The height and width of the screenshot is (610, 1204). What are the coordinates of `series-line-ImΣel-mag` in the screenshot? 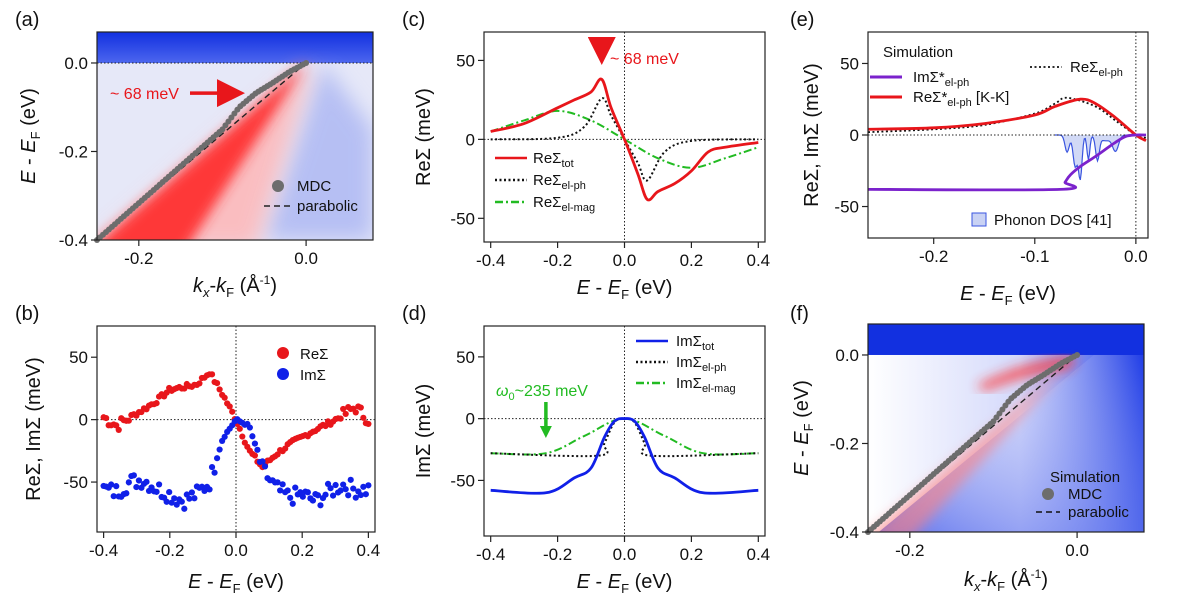 It's located at (624, 436).